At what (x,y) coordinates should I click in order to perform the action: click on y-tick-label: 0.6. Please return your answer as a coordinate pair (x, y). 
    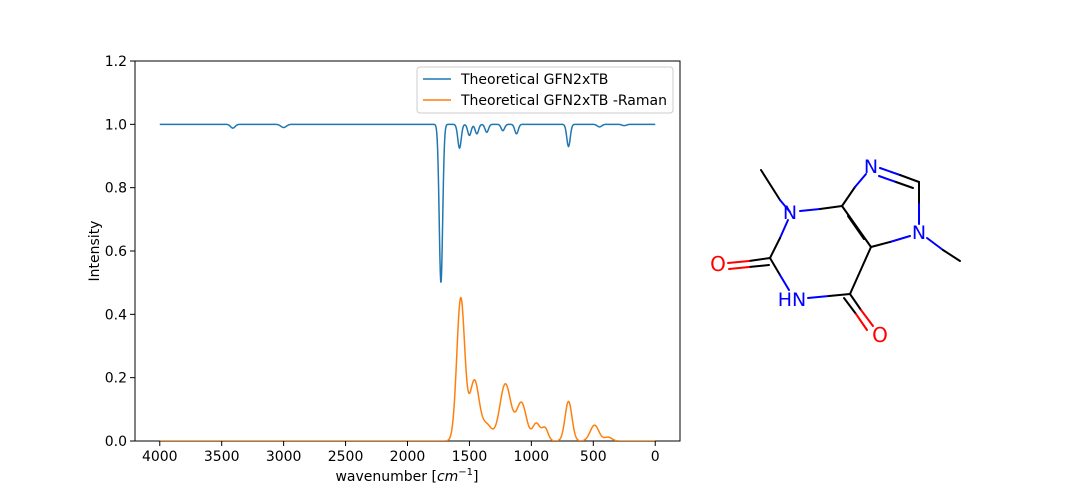
    Looking at the image, I should click on (116, 252).